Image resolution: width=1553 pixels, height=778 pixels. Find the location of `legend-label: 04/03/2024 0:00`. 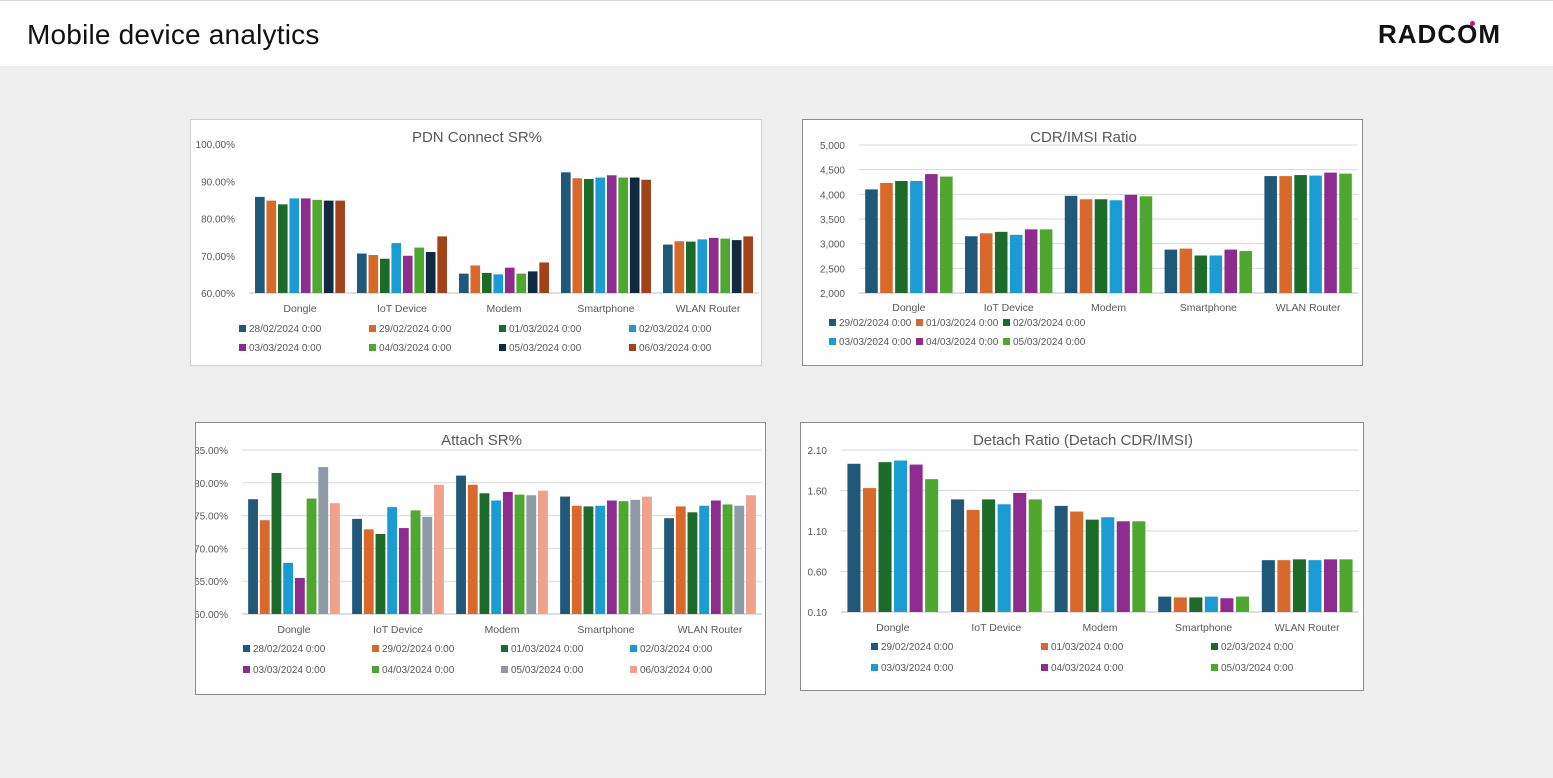

legend-label: 04/03/2024 0:00 is located at coordinates (962, 342).